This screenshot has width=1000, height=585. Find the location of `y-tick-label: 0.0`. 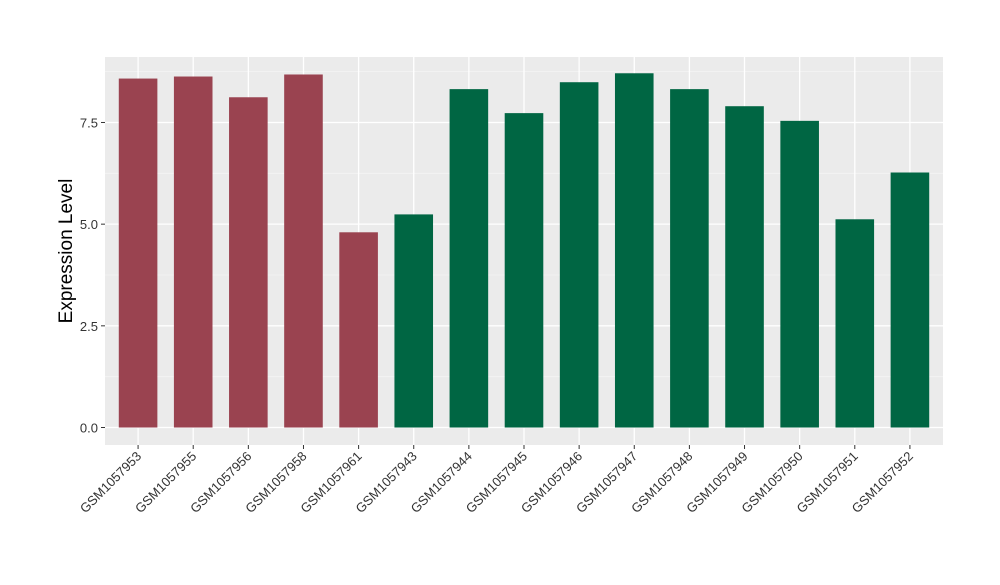

y-tick-label: 0.0 is located at coordinates (89, 428).